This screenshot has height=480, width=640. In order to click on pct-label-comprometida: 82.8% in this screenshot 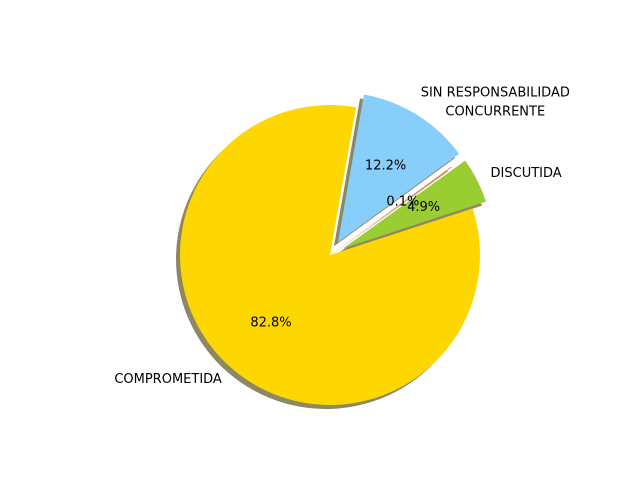, I will do `click(270, 322)`.